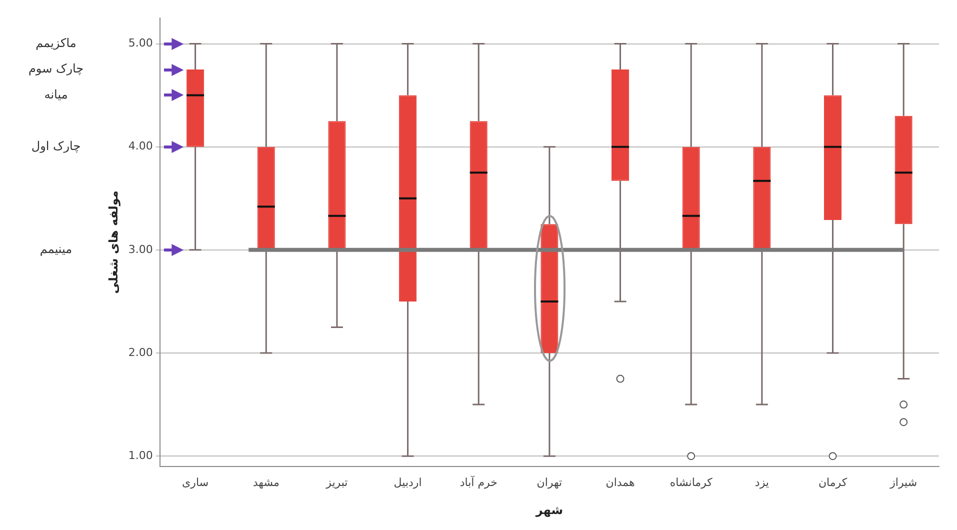 The image size is (957, 530). What do you see at coordinates (140, 146) in the screenshot?
I see `y-tick-label: 4.00` at bounding box center [140, 146].